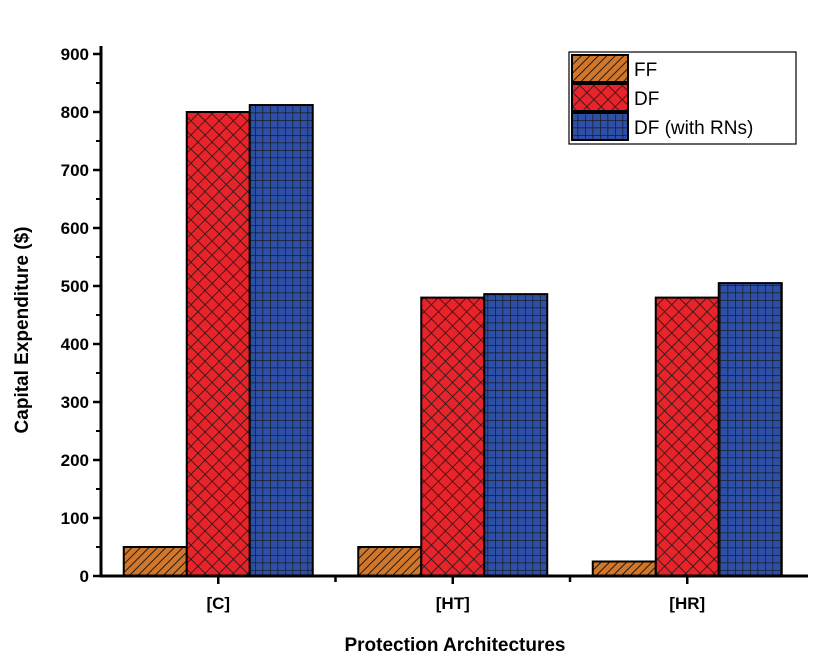  I want to click on y-tick-label: 0, so click(84, 576).